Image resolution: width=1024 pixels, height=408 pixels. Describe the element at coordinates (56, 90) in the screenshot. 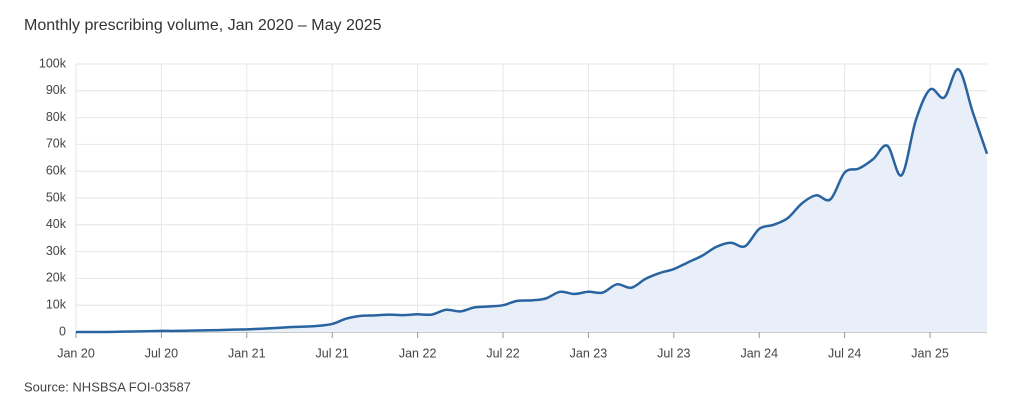

I see `y-tick-label: 90k` at that location.